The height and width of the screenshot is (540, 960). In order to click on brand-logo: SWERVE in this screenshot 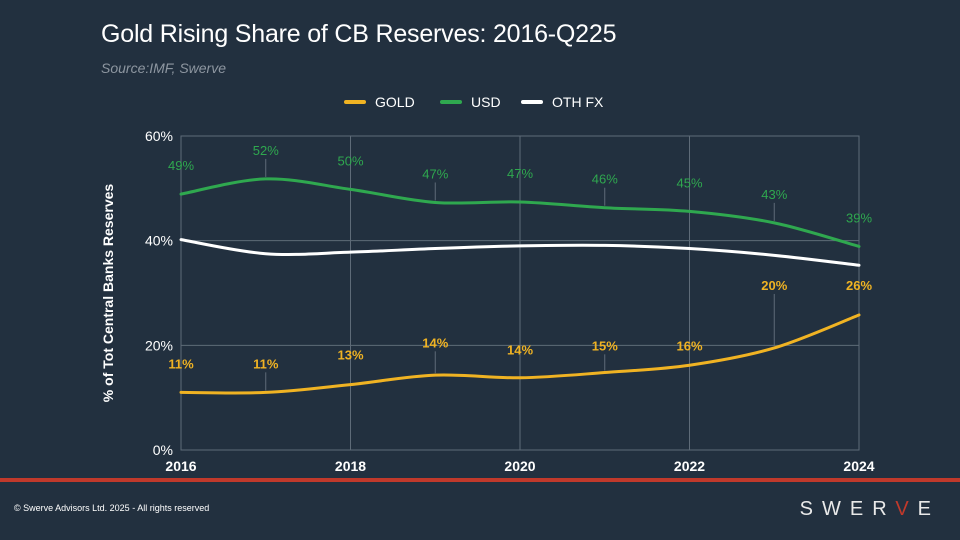, I will do `click(870, 509)`.